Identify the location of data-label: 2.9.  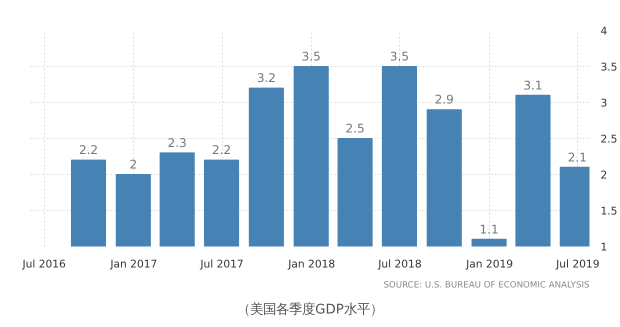
(444, 99).